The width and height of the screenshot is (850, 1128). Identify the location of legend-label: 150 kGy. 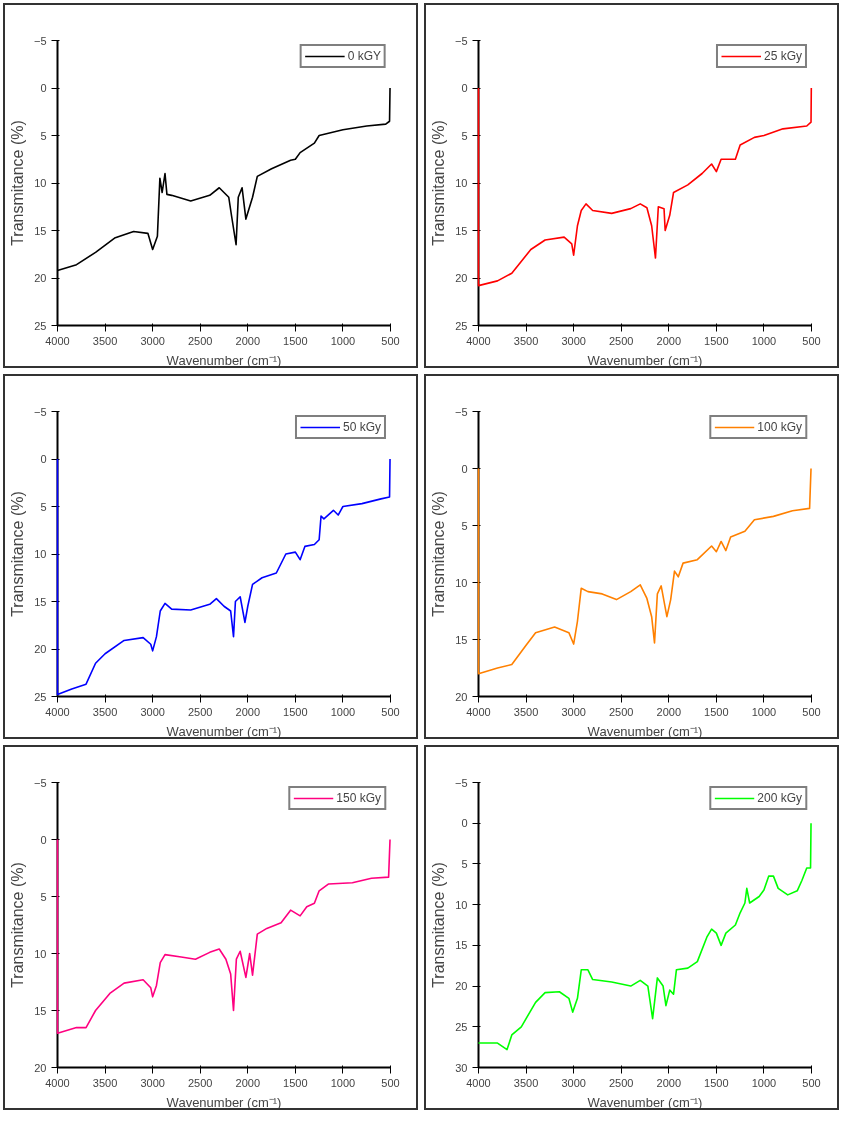
(358, 798).